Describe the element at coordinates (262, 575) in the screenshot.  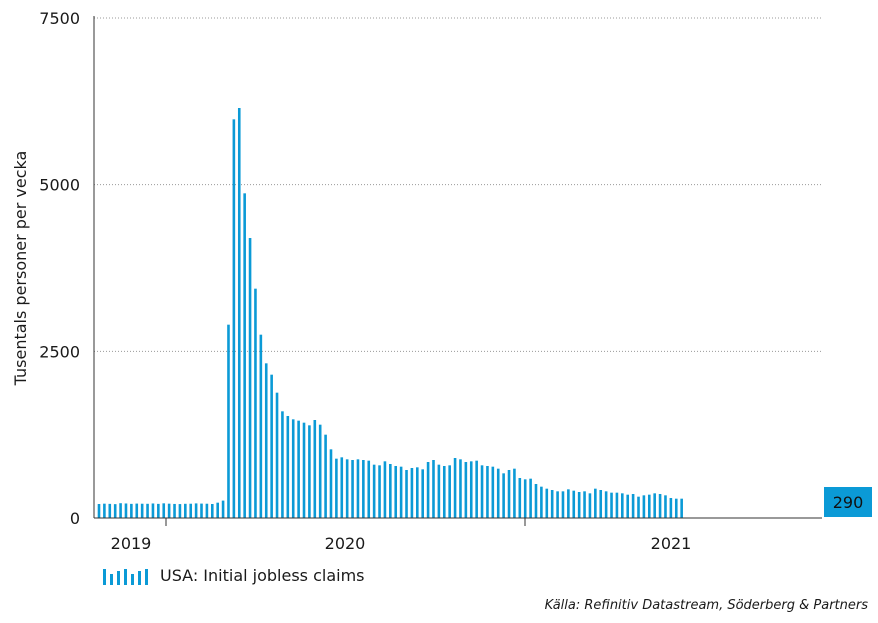
I see `legend-label: USA: Initial jobless claims` at that location.